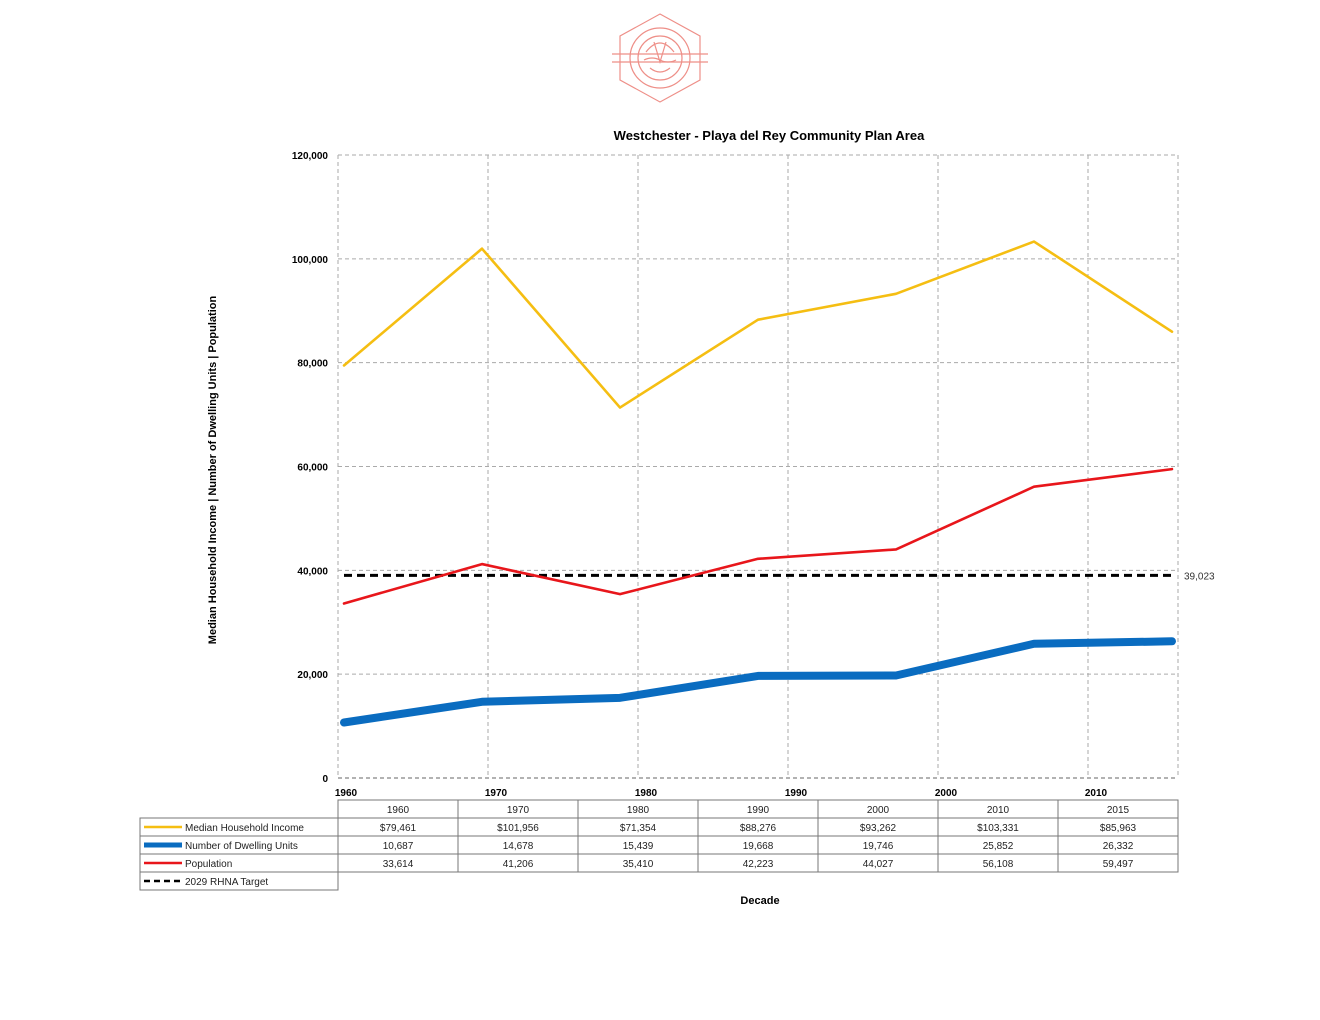 The height and width of the screenshot is (1020, 1320). I want to click on table-header-cell: 1970, so click(518, 810).